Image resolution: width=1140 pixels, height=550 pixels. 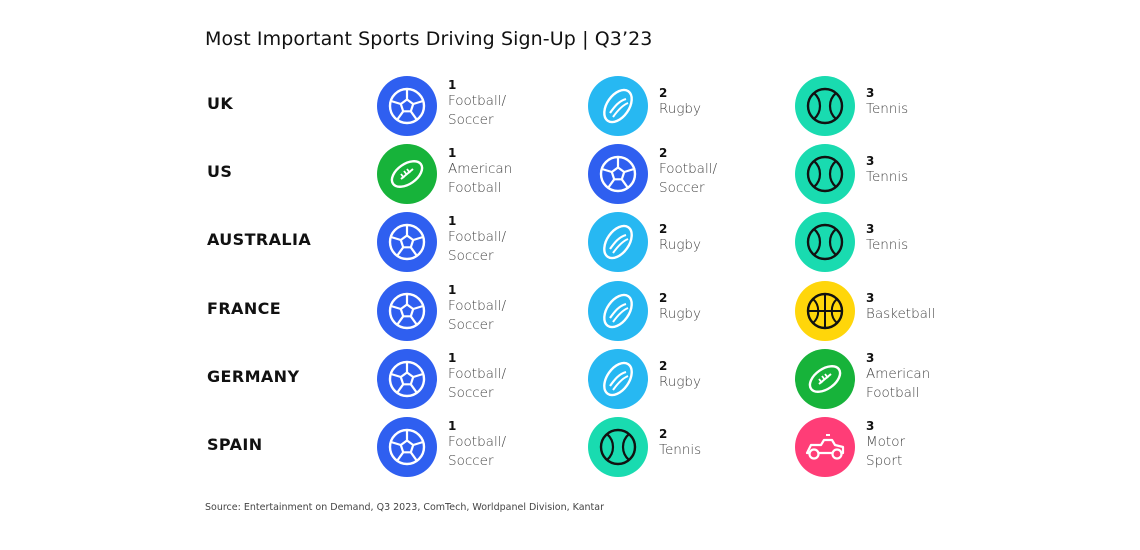 I want to click on rank-meta: 2 Football/ Soccer, so click(x=724, y=172).